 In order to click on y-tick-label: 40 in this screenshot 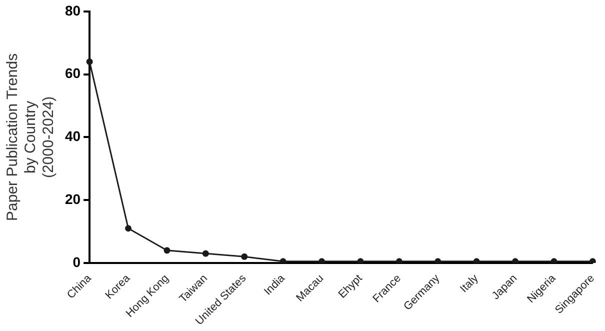, I will do `click(72, 136)`.